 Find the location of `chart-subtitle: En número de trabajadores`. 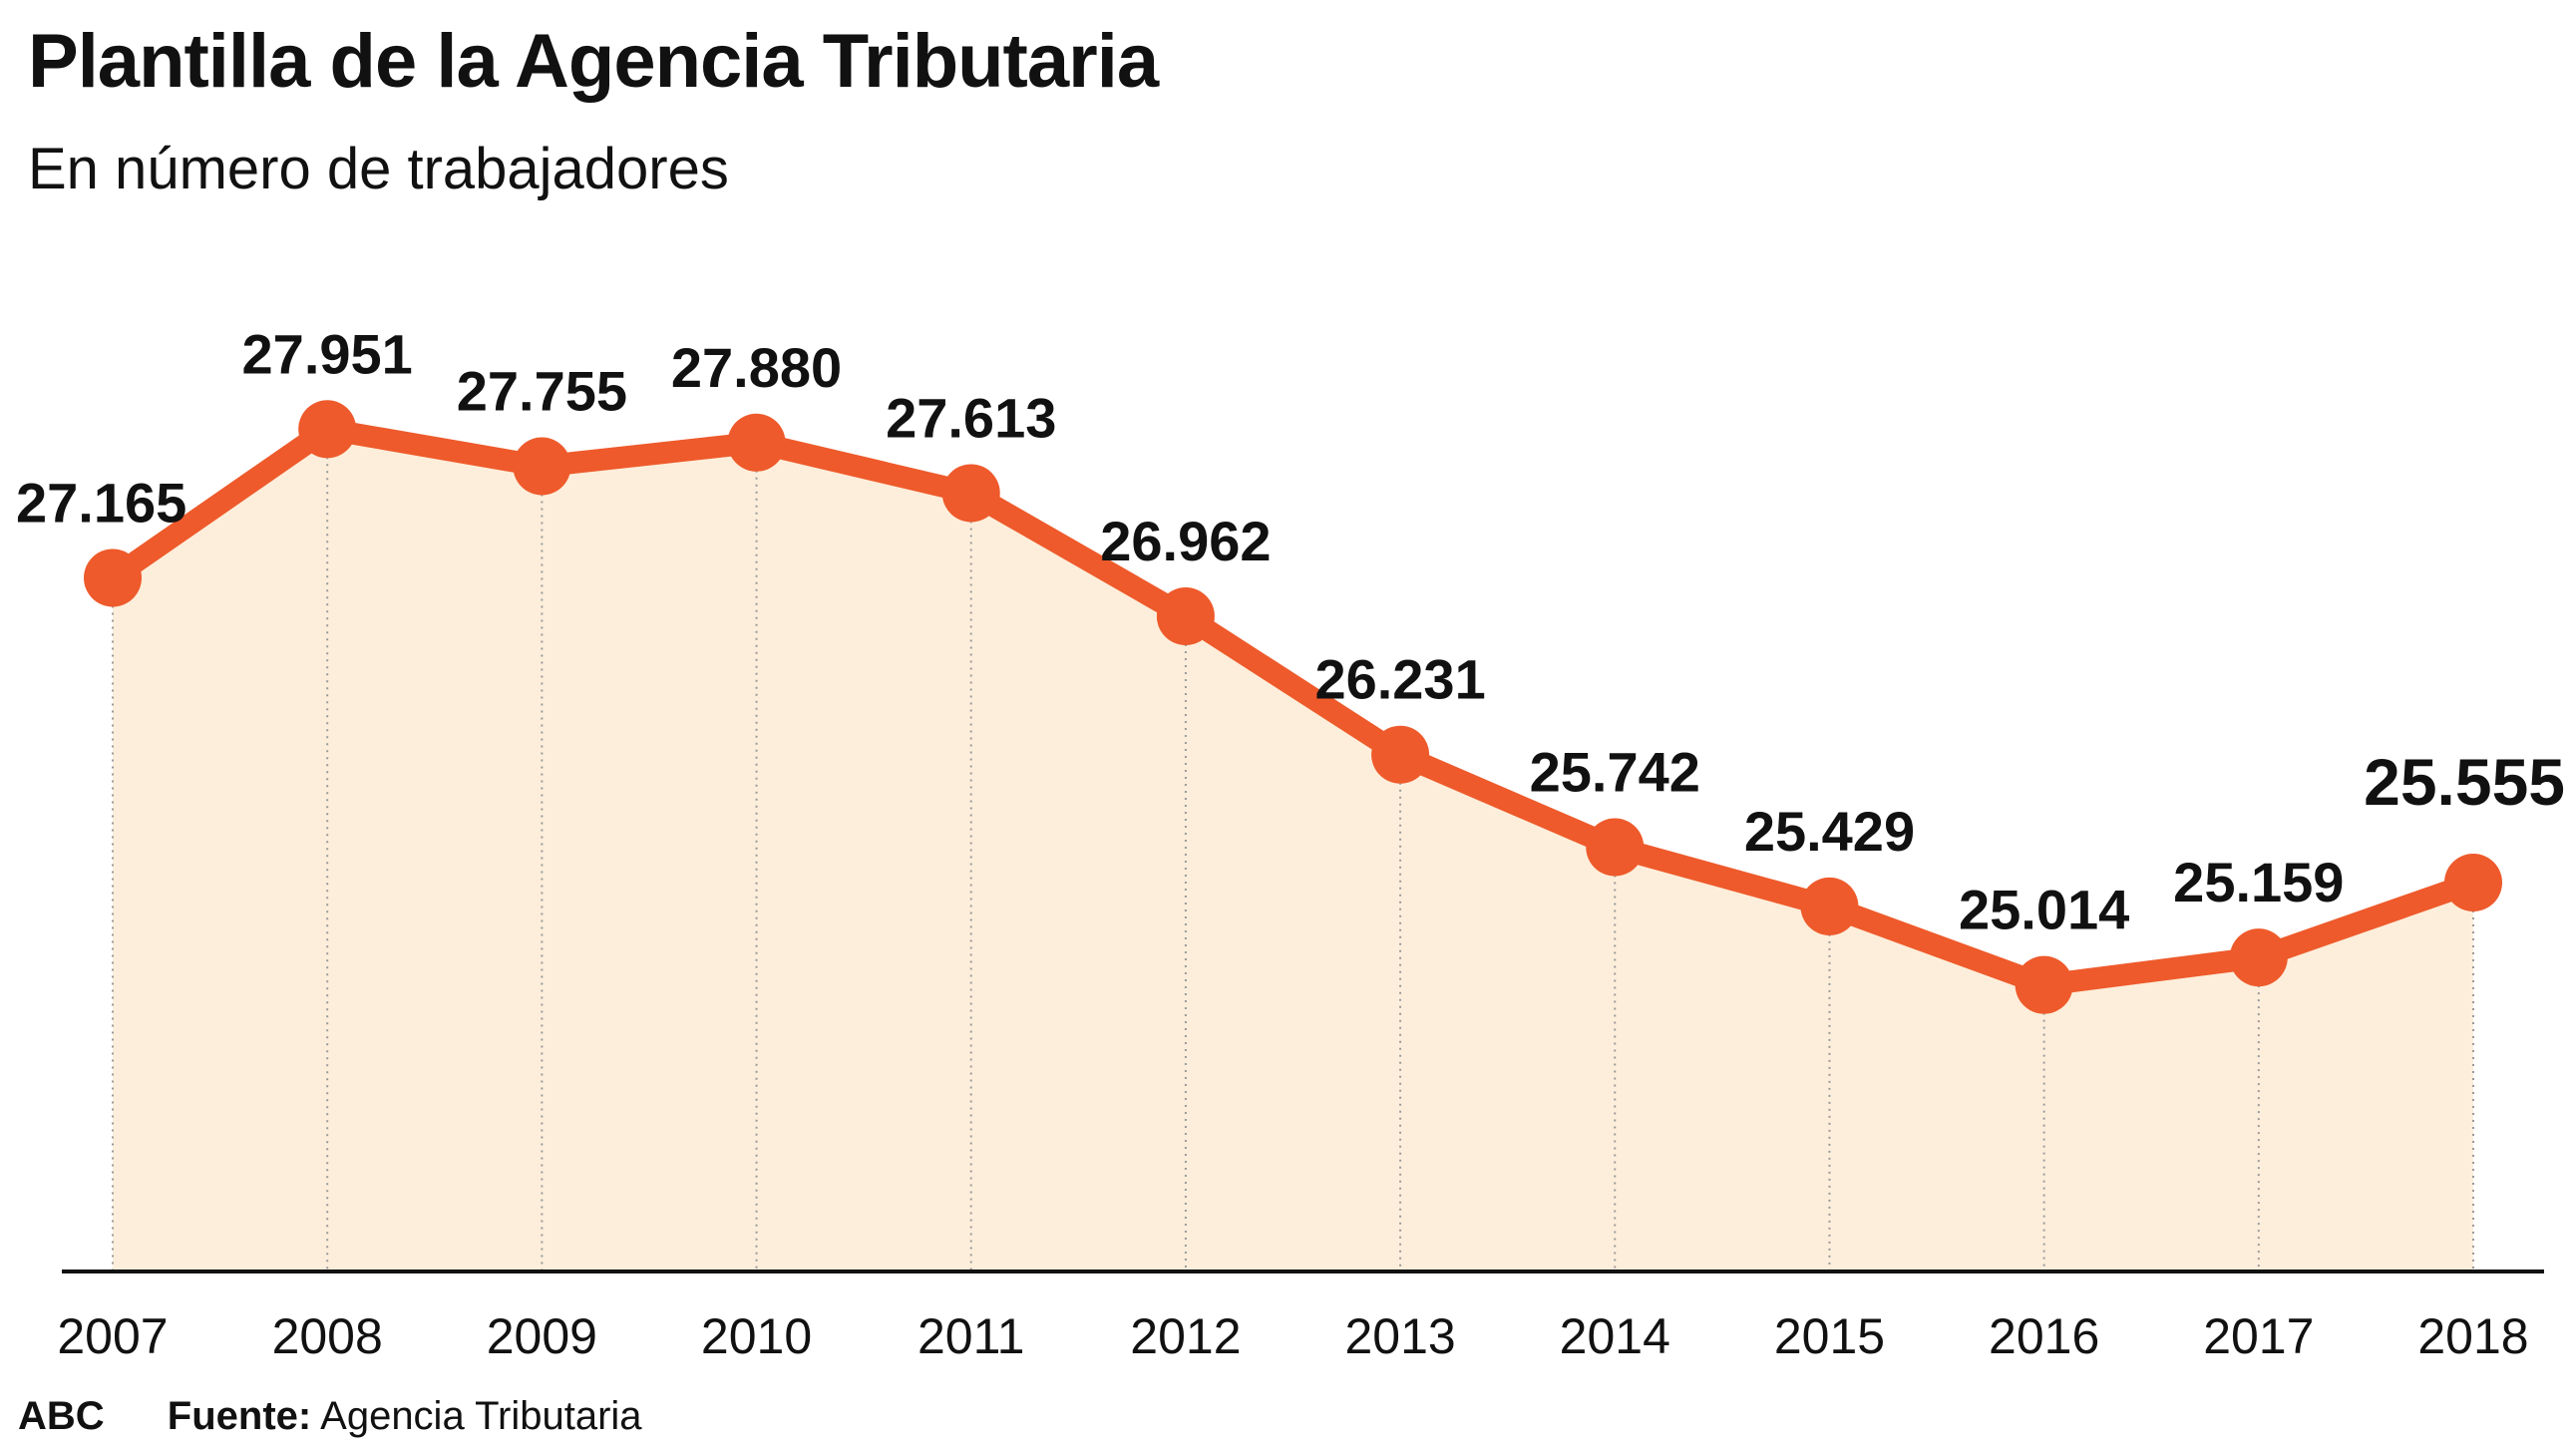

chart-subtitle: En número de trabajadores is located at coordinates (378, 169).